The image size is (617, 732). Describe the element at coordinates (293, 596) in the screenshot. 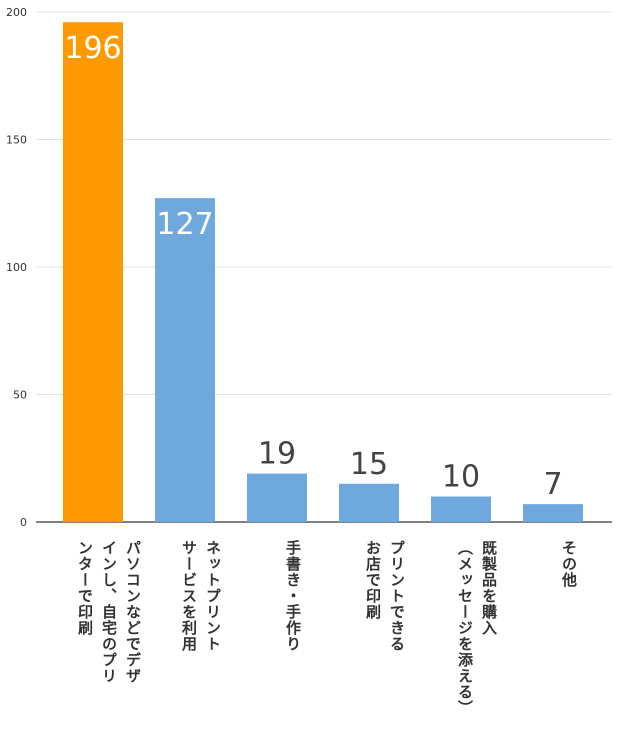

I see `x-tick-label: 手書き・手作り` at that location.